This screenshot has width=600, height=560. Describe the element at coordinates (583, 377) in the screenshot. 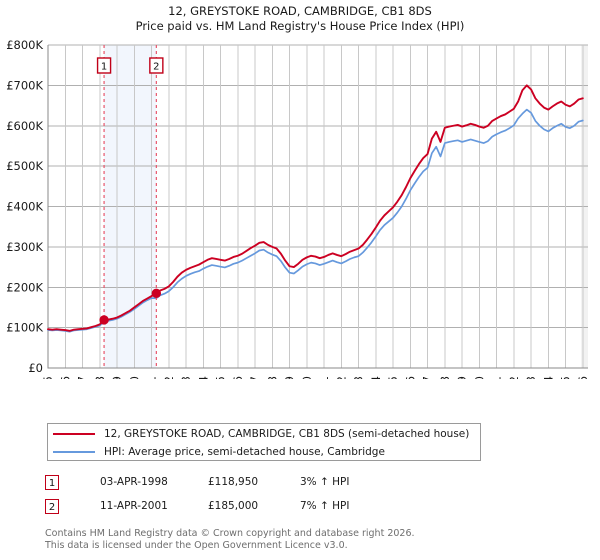

I see `x-tick-label: 2026` at that location.